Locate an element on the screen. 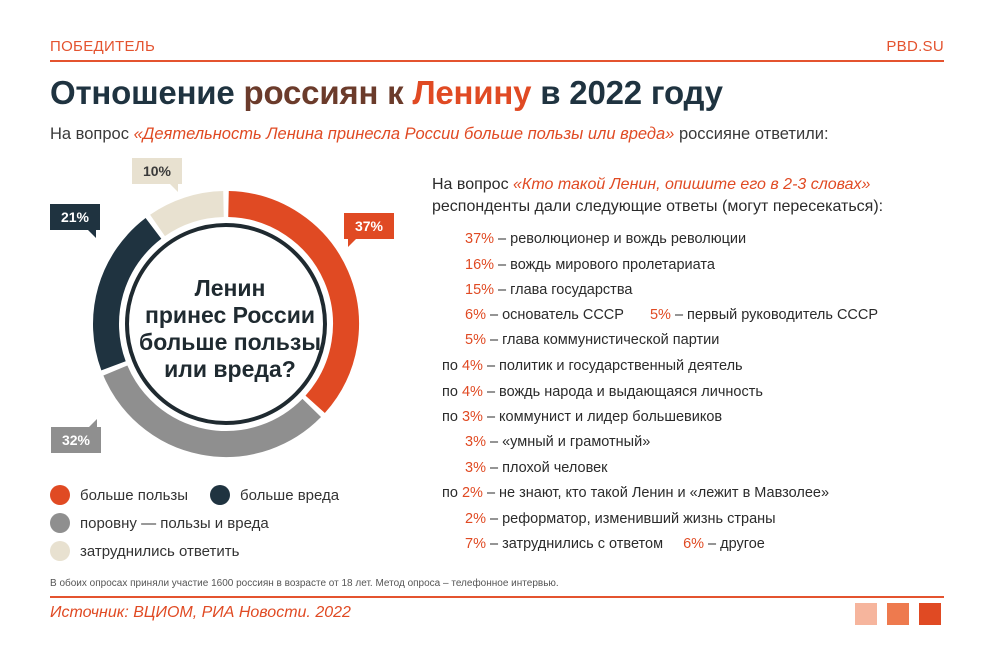  answer-item: 2% – реформатор, изменивший жизнь страны is located at coordinates (620, 519).